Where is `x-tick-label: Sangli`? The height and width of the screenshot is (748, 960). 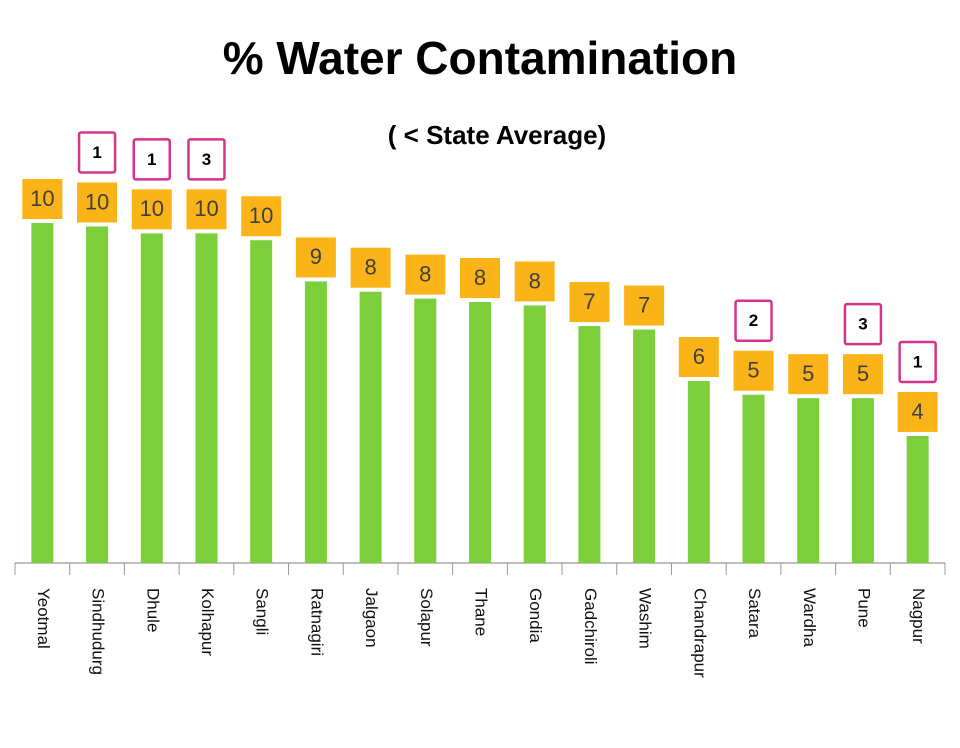 x-tick-label: Sangli is located at coordinates (262, 611).